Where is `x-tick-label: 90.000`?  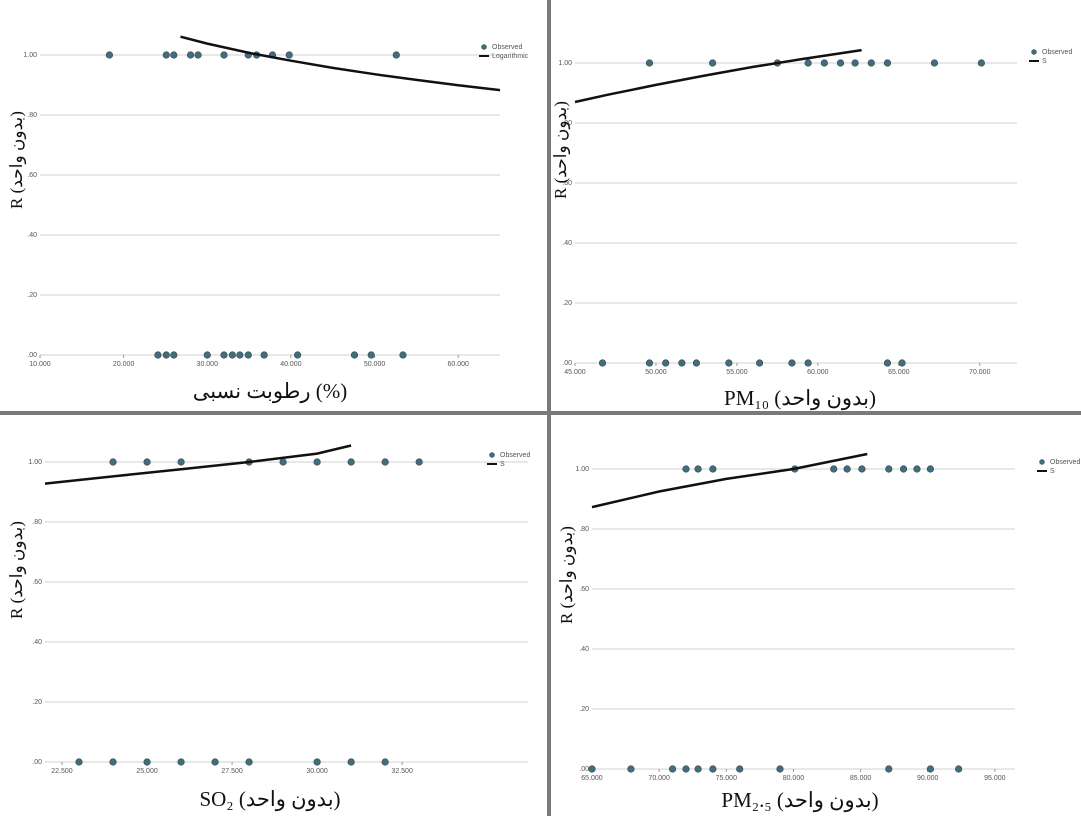 x-tick-label: 90.000 is located at coordinates (928, 778).